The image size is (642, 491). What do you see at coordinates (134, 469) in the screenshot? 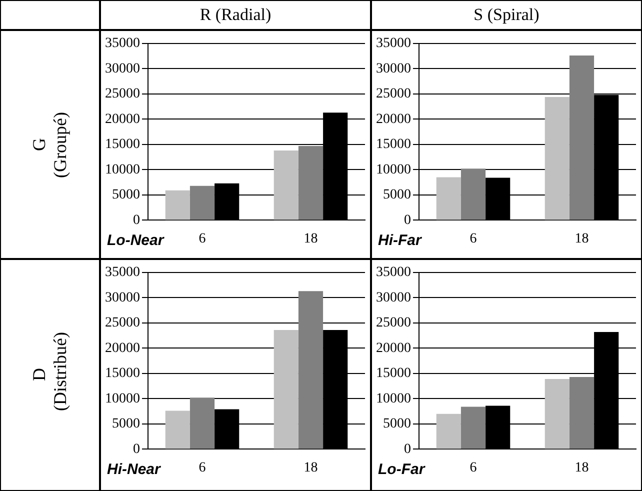
I see `text: Hi-Near` at bounding box center [134, 469].